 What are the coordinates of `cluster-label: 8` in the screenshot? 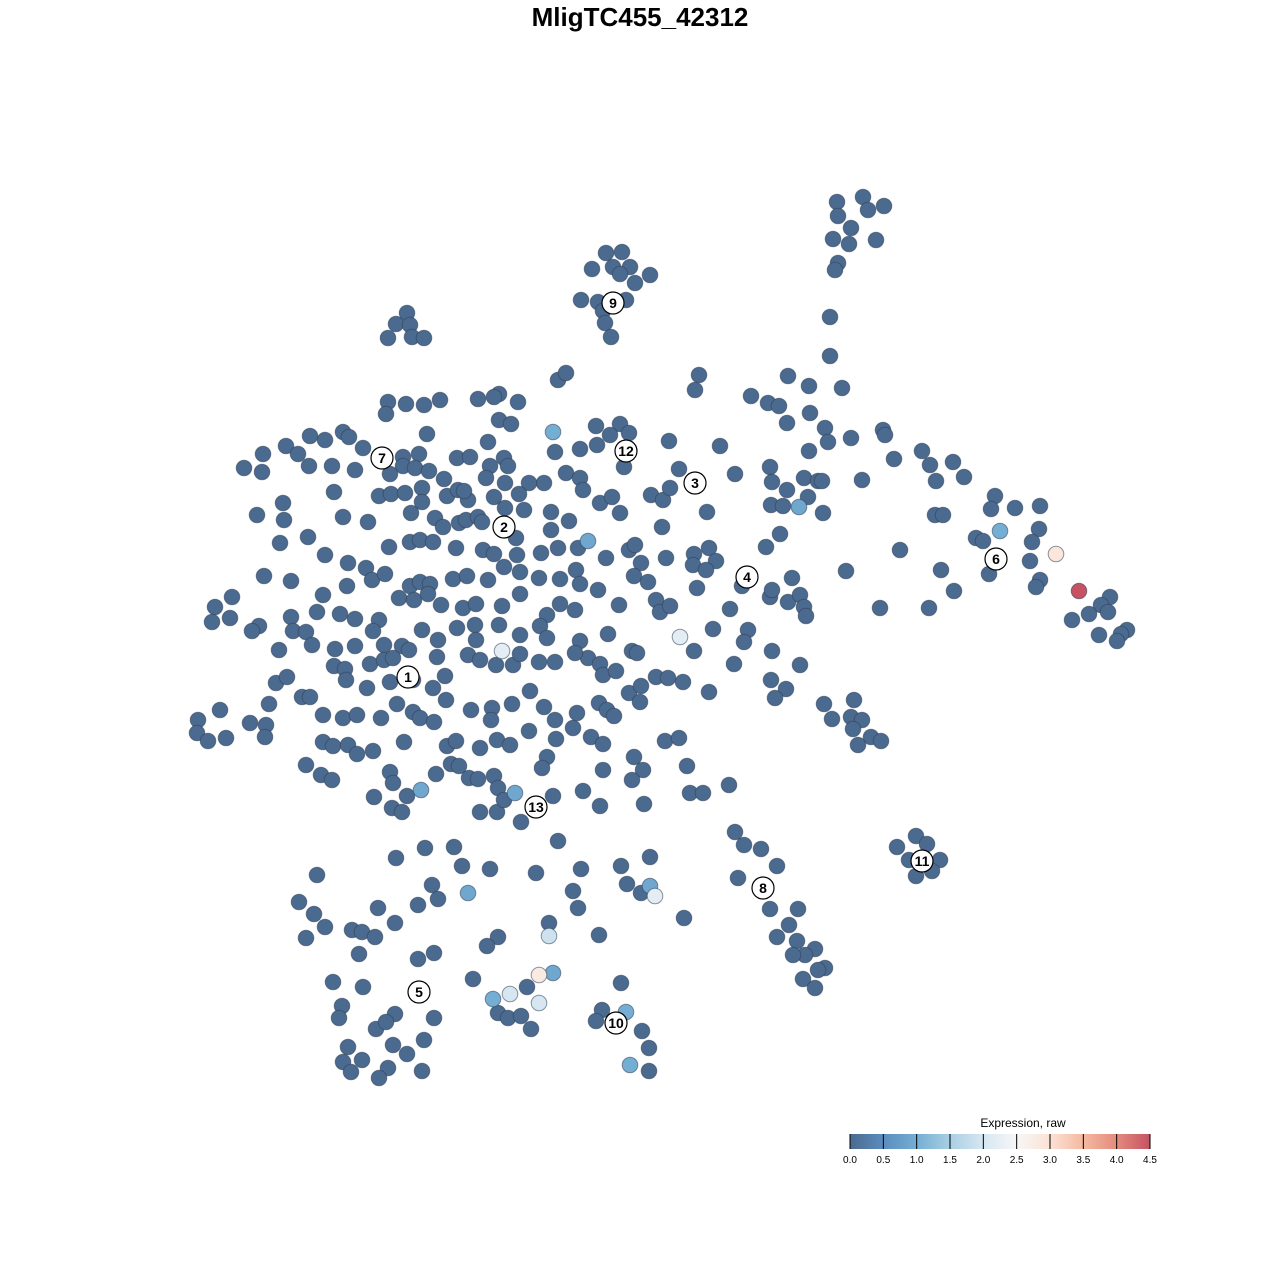 It's located at (763, 888).